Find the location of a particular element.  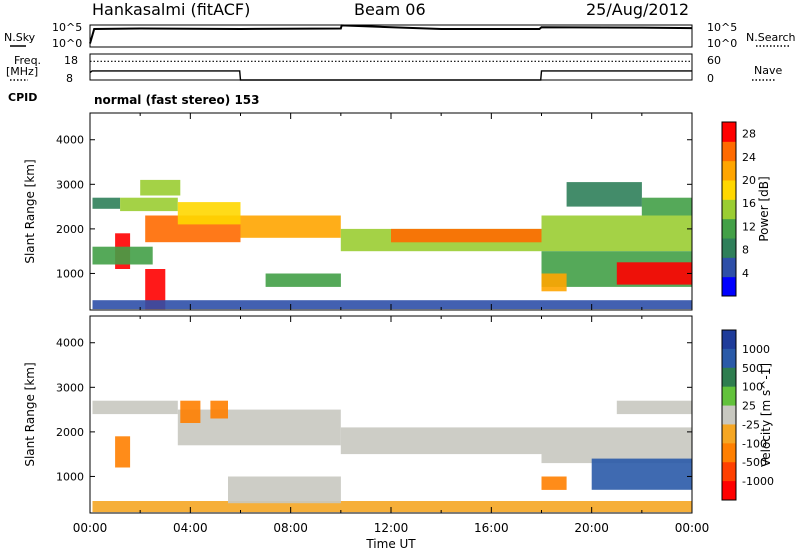

nsky-min-label: 10^0 is located at coordinates (67, 43).